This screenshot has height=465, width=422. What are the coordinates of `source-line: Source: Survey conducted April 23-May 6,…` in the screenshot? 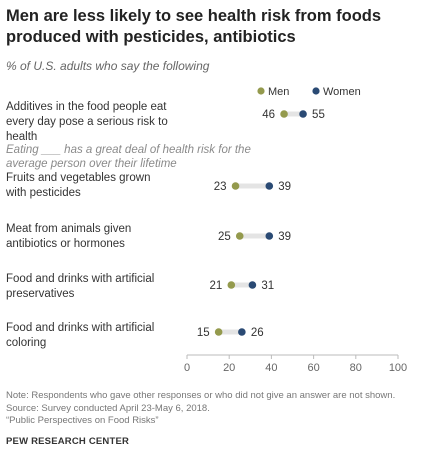 It's located at (108, 408).